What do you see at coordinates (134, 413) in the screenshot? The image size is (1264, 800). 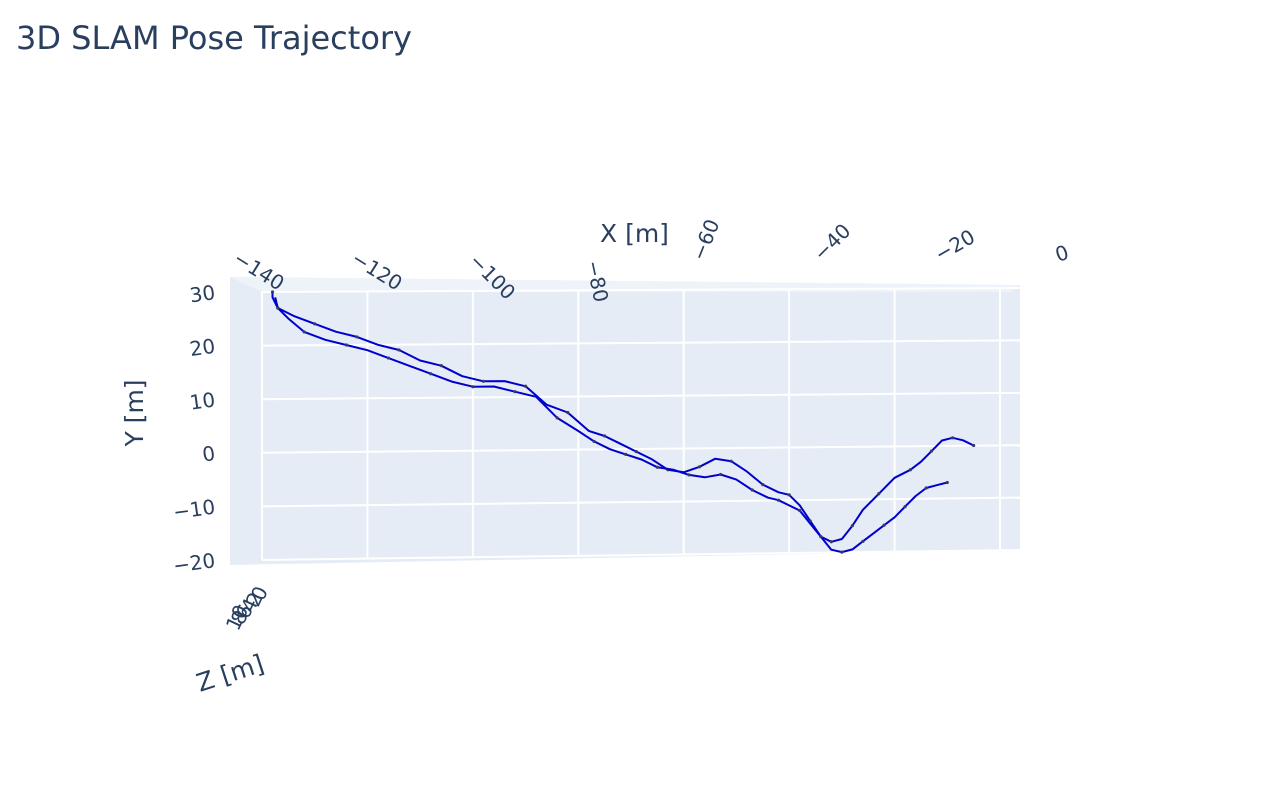 I see `y-axis-title: Y [m]` at bounding box center [134, 413].